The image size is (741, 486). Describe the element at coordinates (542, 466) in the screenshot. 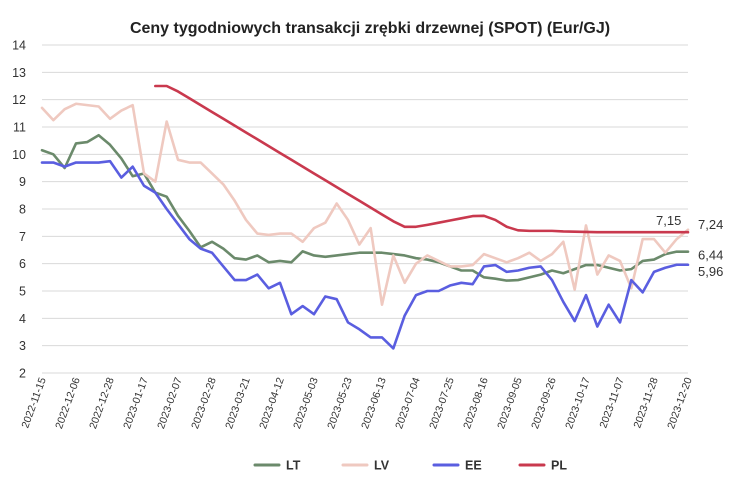

I see `legend-item-pl: PL` at that location.